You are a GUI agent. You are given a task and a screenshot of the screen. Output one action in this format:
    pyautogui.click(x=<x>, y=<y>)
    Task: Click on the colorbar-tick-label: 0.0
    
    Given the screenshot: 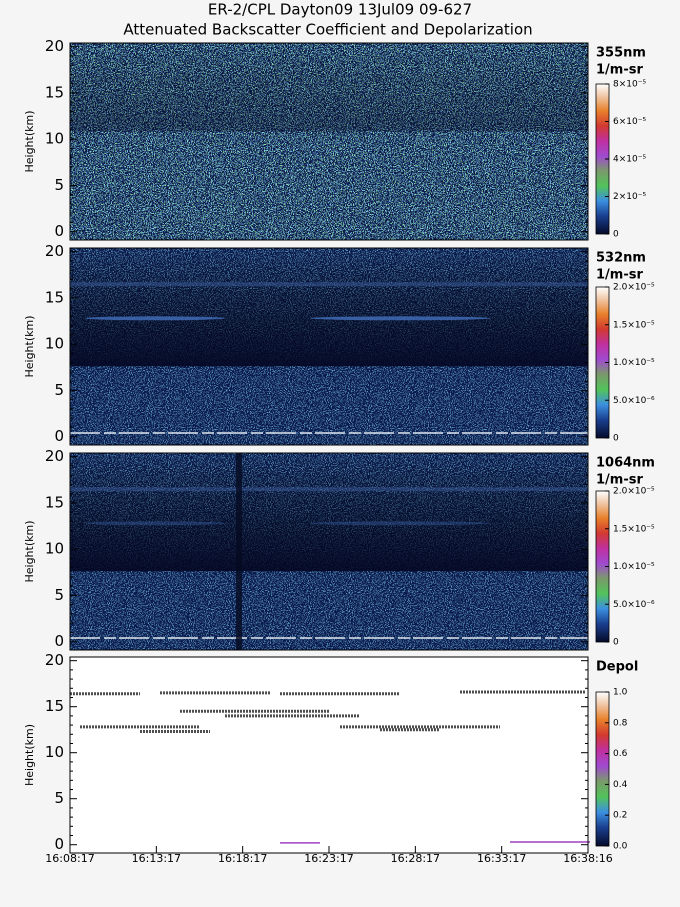 What is the action you would take?
    pyautogui.click(x=620, y=847)
    